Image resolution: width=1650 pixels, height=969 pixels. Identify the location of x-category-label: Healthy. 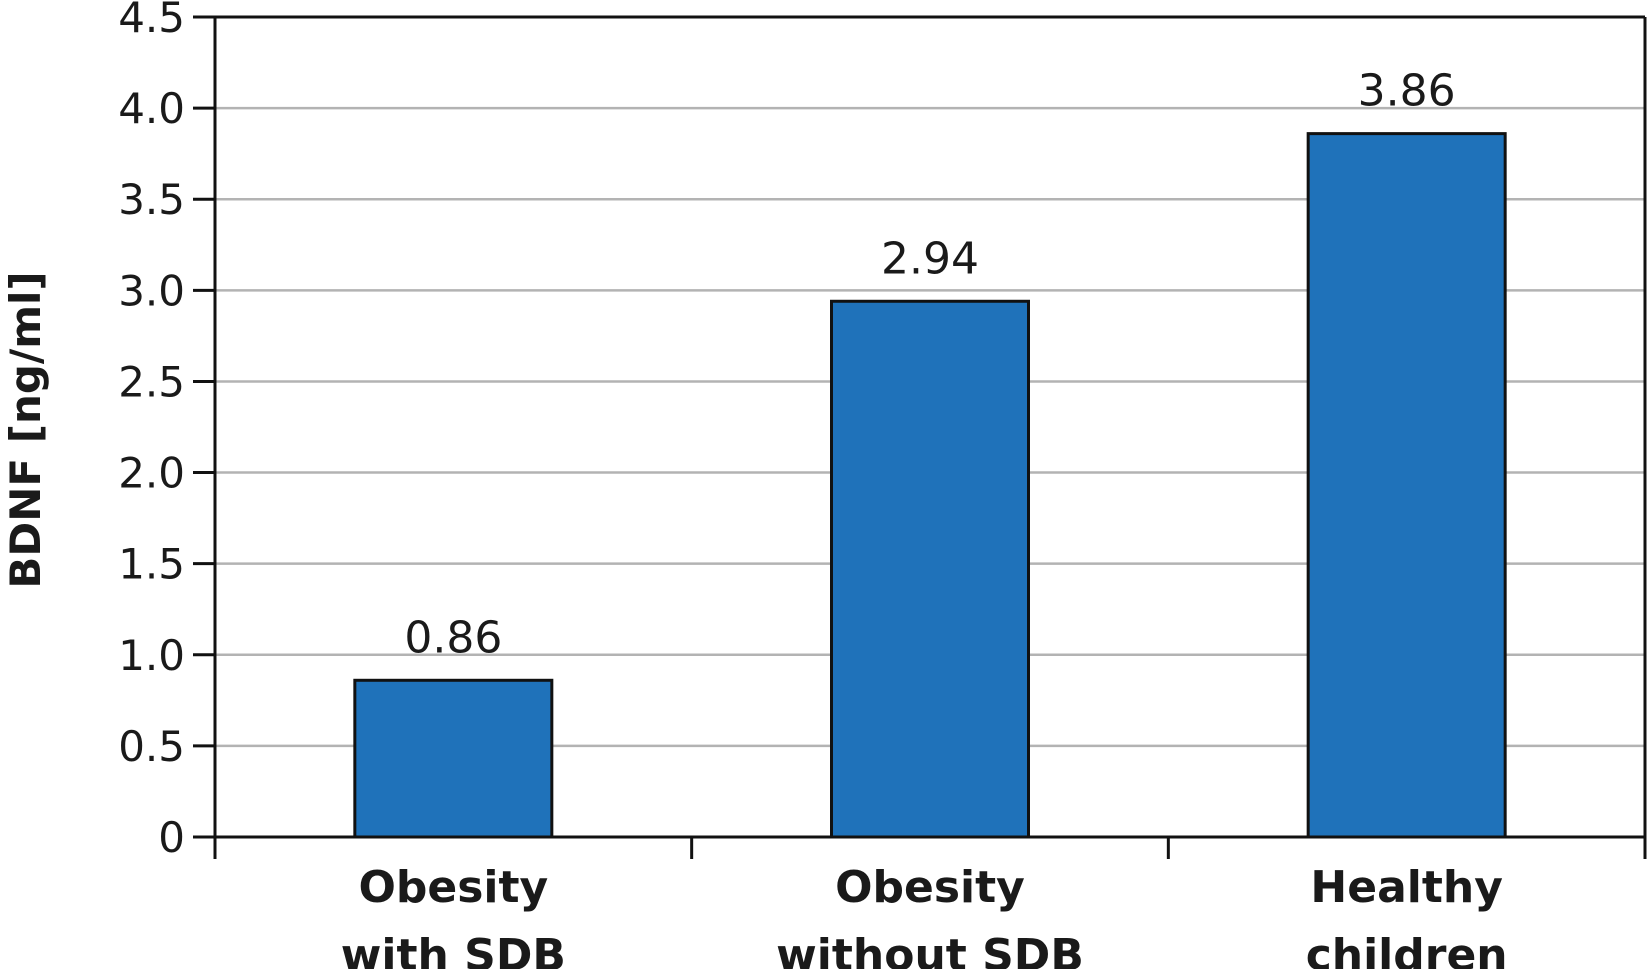
(1406, 887).